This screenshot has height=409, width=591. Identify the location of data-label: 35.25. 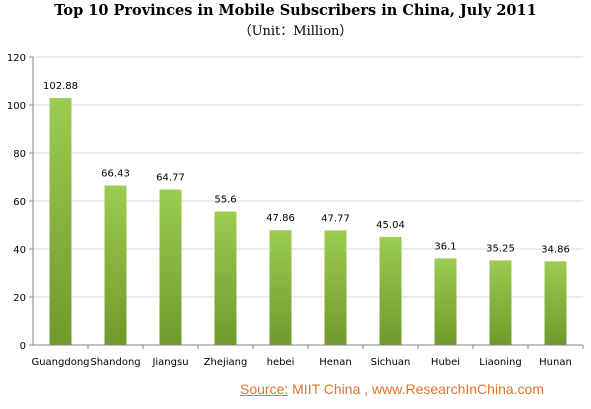
(500, 248).